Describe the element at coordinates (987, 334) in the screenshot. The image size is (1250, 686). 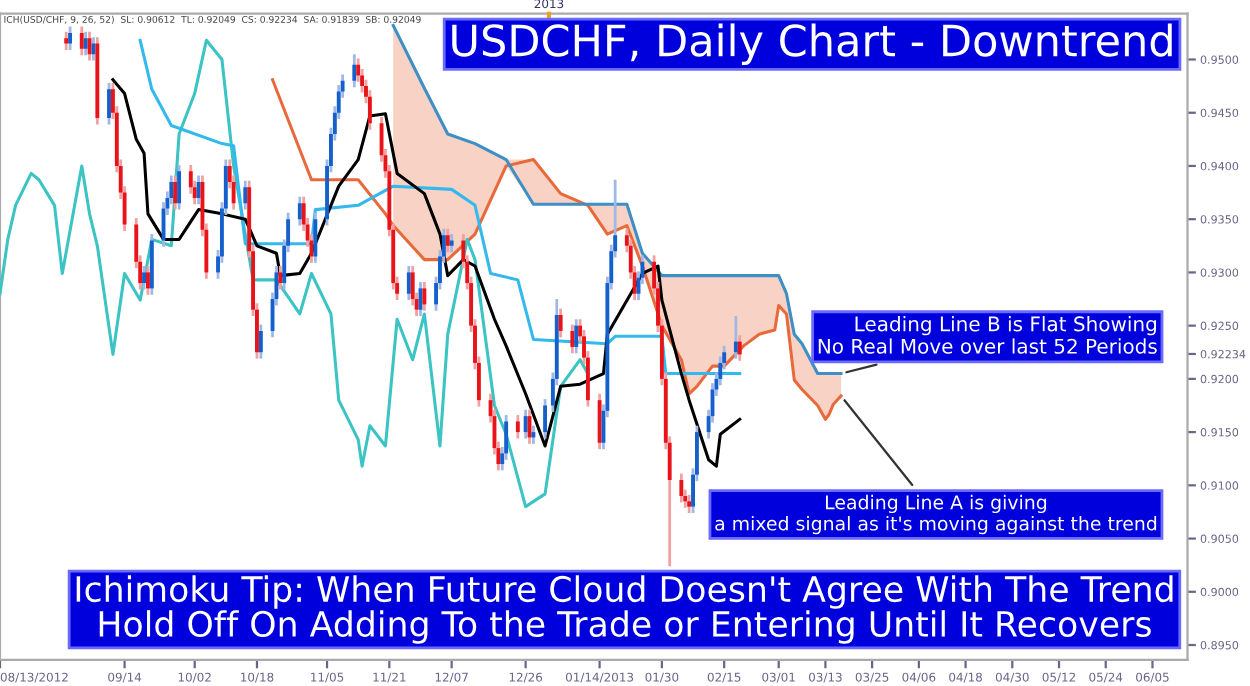
I see `annotation: Leading Line B is Flat Showing No Real Move over last 52 Periods` at that location.